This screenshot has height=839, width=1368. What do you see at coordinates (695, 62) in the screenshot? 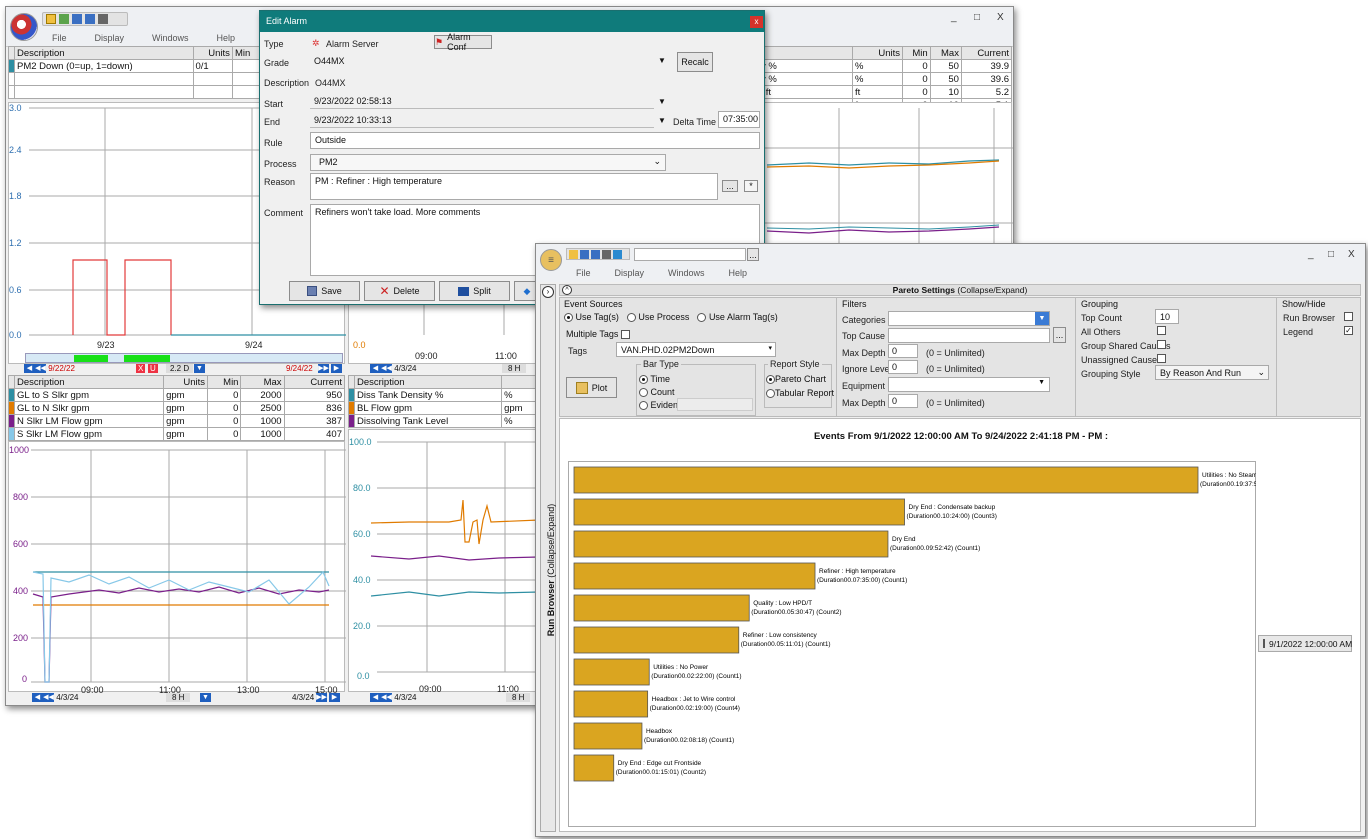
I see `recalc-button: Recalc` at bounding box center [695, 62].